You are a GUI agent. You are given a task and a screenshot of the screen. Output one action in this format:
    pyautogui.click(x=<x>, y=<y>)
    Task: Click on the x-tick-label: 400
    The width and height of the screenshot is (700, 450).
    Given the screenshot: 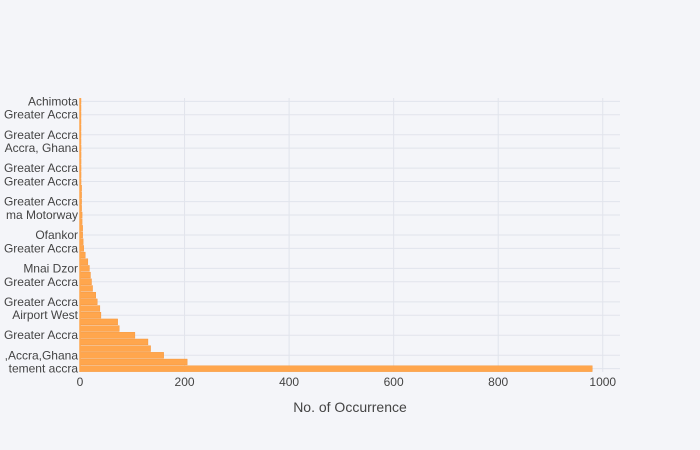 What is the action you would take?
    pyautogui.click(x=289, y=382)
    